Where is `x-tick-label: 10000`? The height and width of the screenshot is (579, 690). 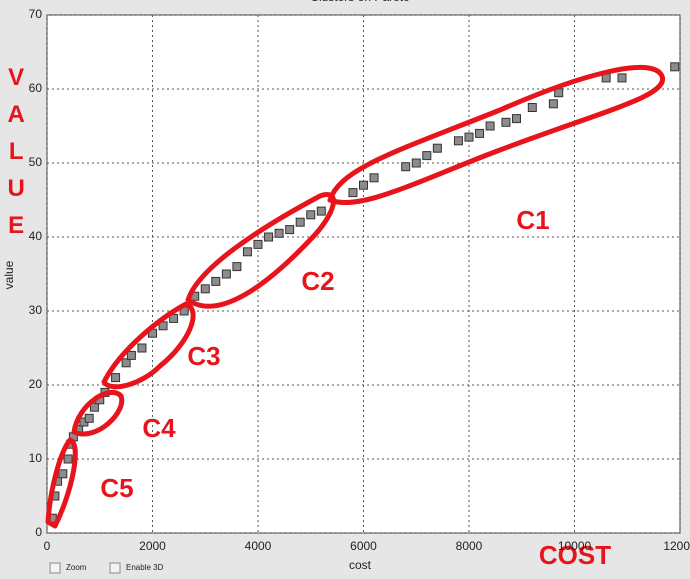
x-tick-label: 10000 is located at coordinates (575, 546).